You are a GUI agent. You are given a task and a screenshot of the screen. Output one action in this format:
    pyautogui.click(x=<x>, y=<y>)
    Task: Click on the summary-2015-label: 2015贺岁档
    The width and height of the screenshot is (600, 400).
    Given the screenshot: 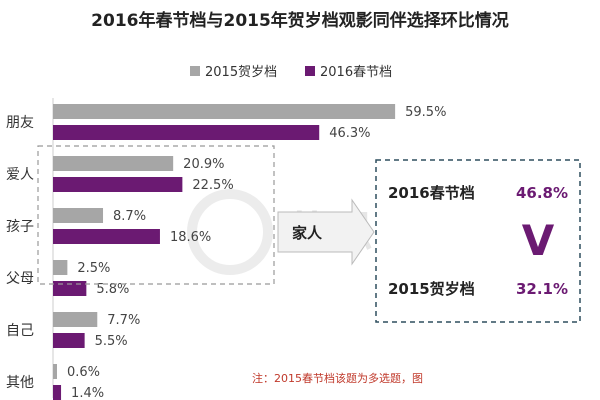 What is the action you would take?
    pyautogui.click(x=431, y=289)
    